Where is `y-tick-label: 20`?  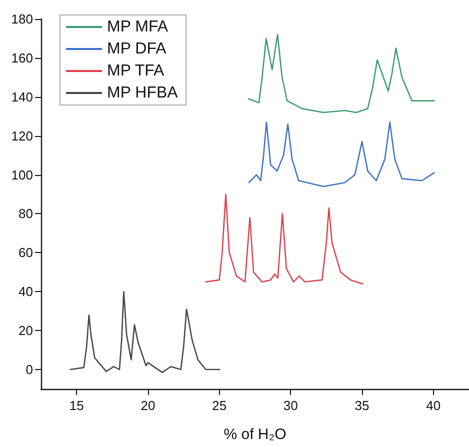
y-tick-label: 20 is located at coordinates (25, 330).